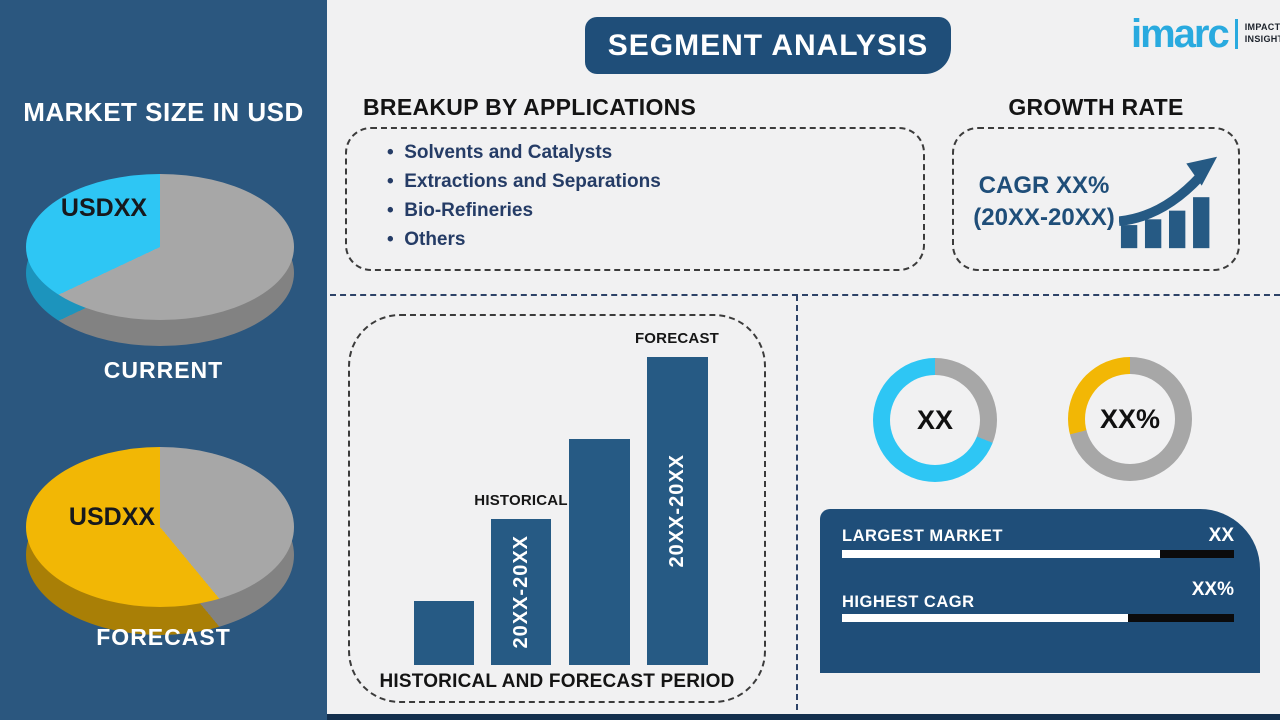  Describe the element at coordinates (1180, 34) in the screenshot. I see `logo-brand-text: imarc` at that location.